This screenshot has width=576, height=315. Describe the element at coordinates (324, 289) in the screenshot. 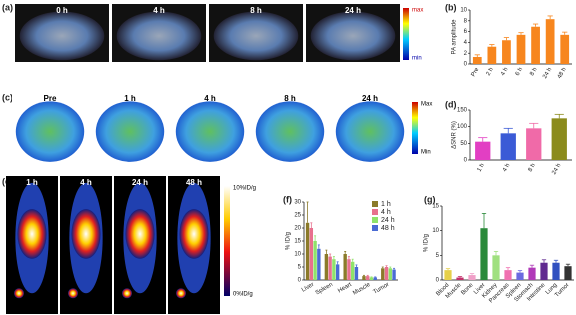

I see `x-tick-label: Spleen` at that location.